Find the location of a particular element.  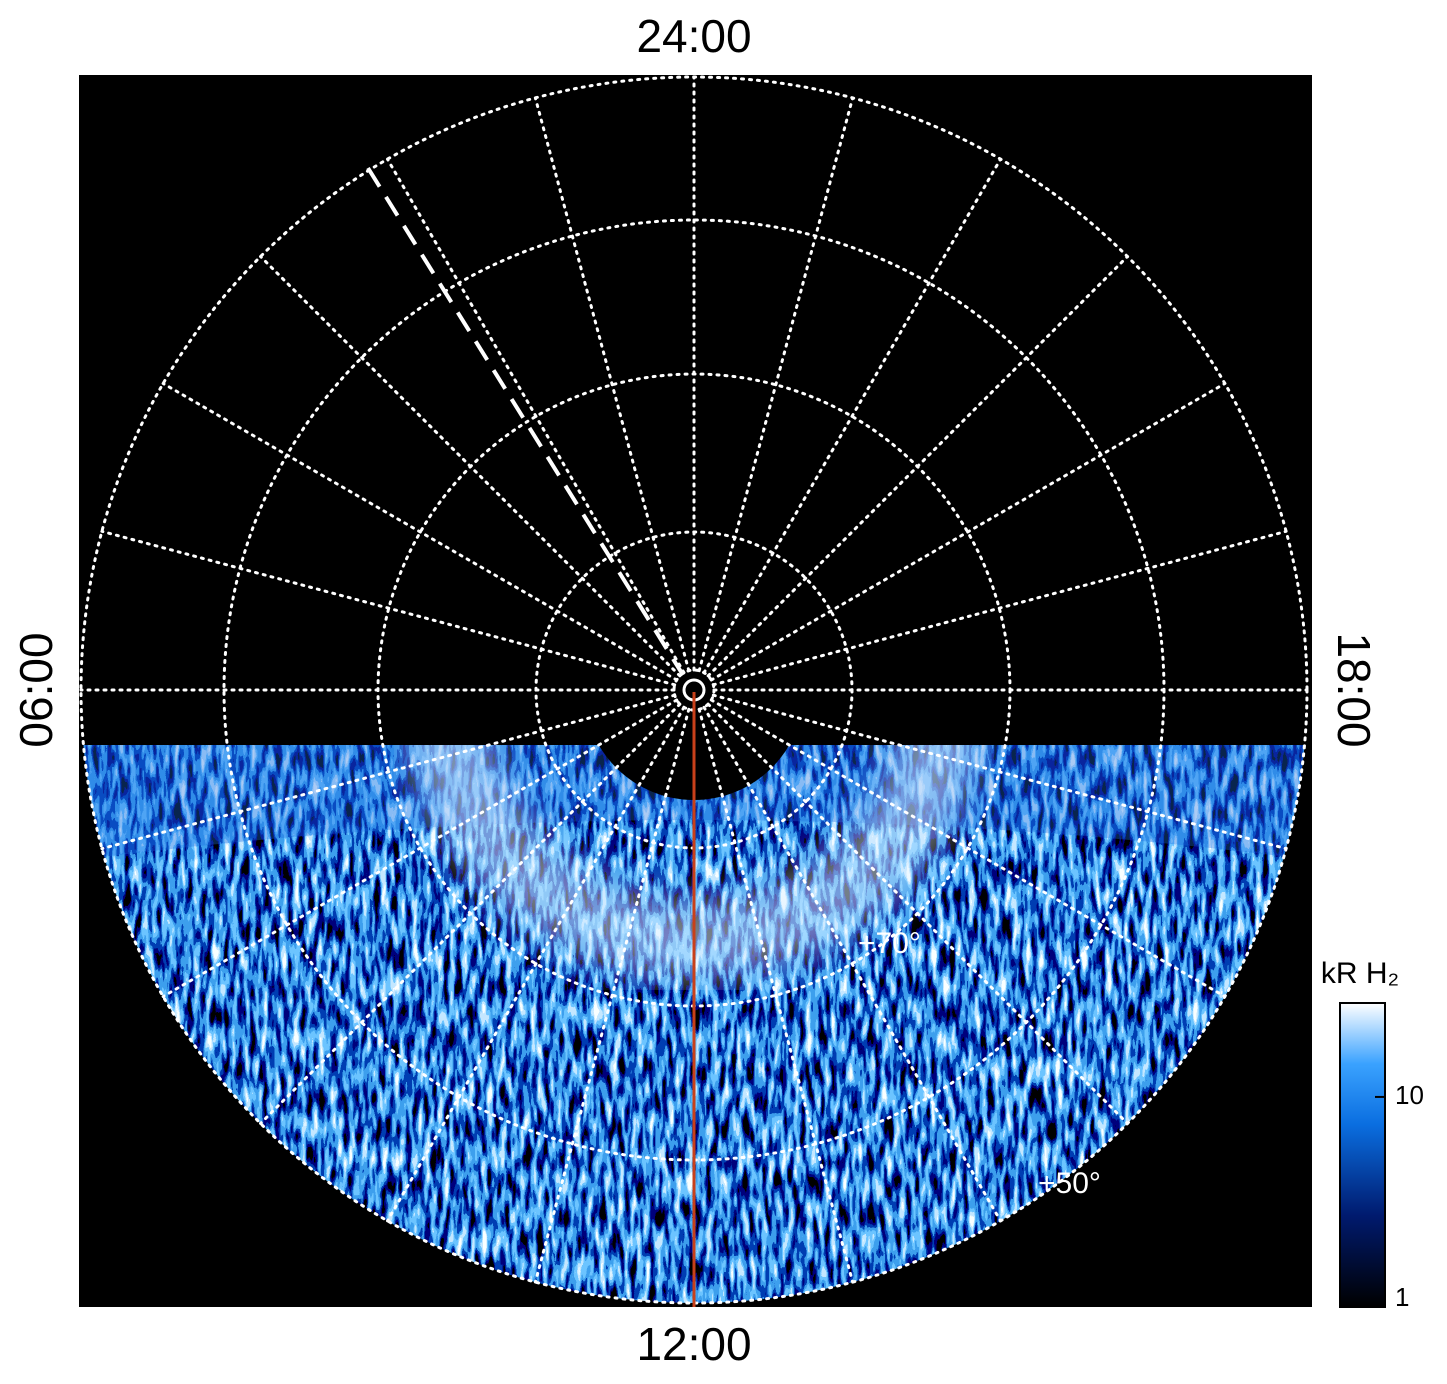

colorbar-tick-label: 1 is located at coordinates (1402, 1297).